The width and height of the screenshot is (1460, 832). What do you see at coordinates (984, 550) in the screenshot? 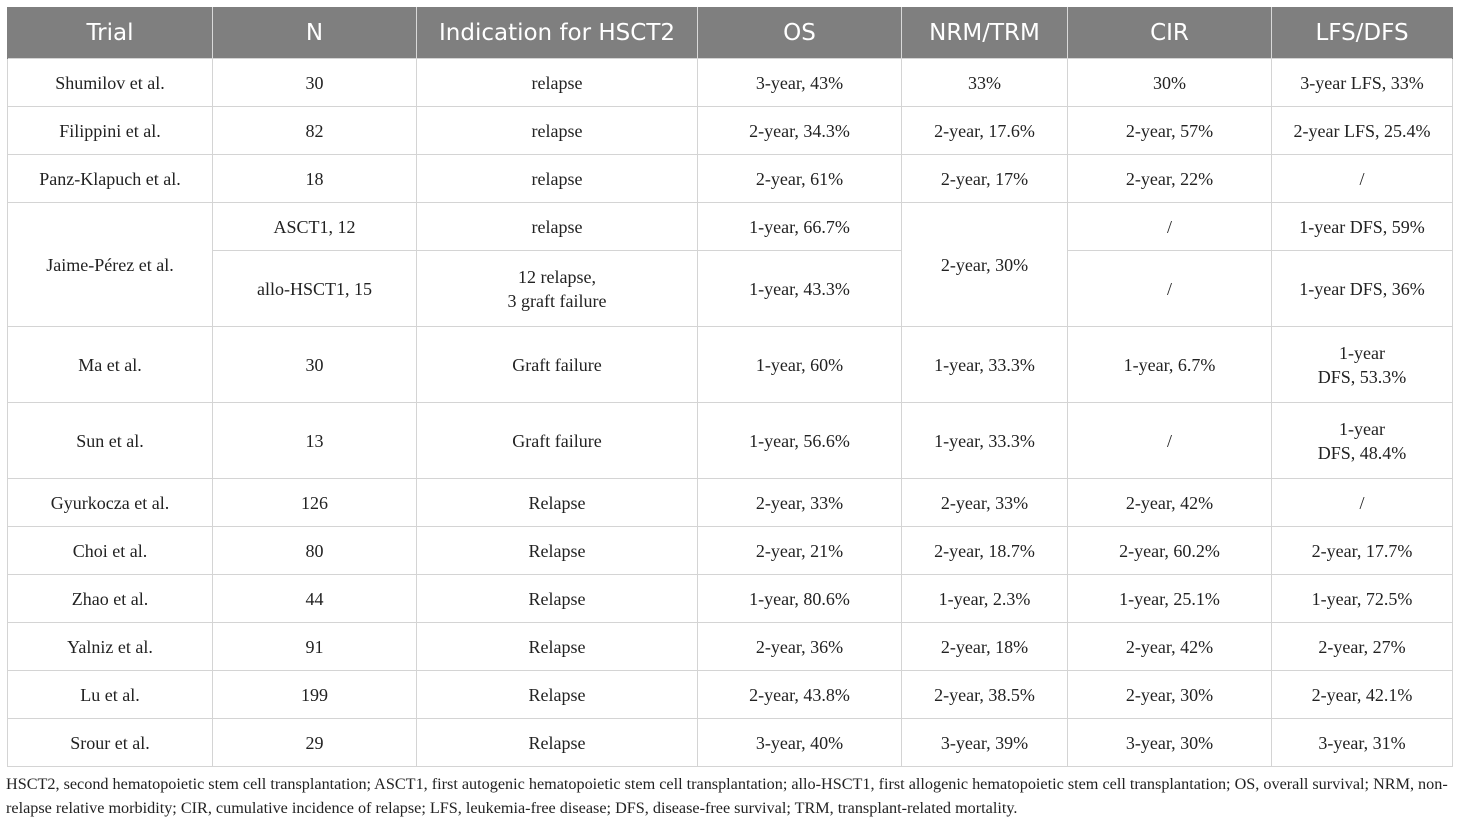
I see `cell-nrm: 2-year, 18.7%` at bounding box center [984, 550].